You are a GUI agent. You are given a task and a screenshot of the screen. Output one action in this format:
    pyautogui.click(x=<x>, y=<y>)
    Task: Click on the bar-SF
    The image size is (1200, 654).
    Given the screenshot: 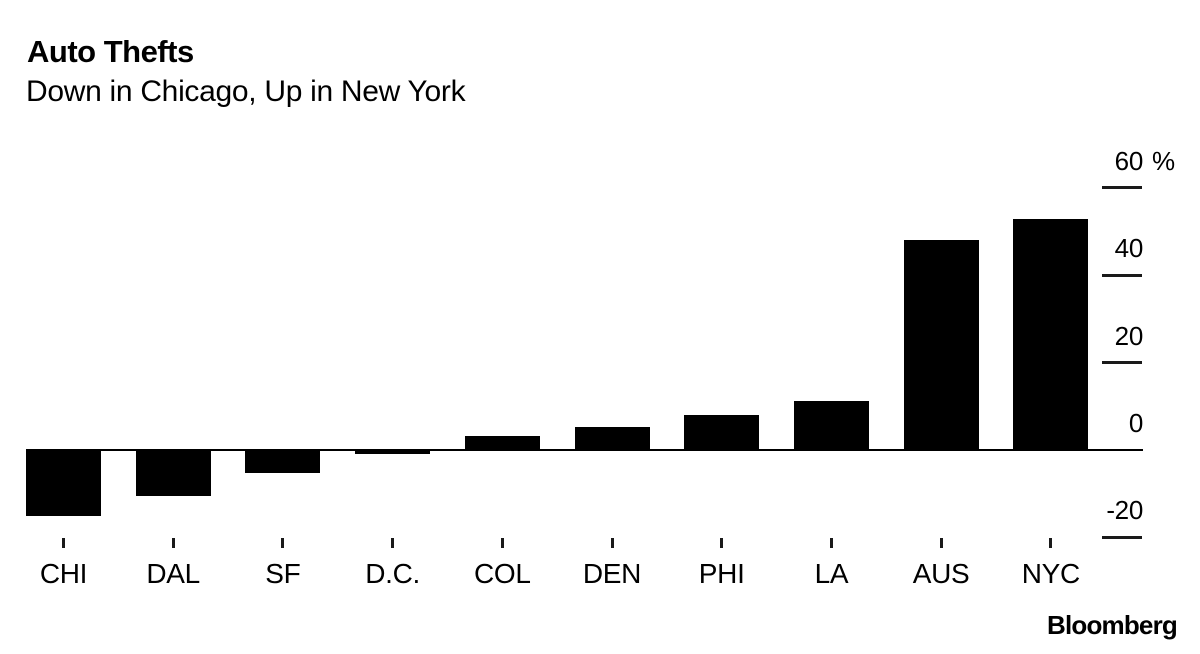 What is the action you would take?
    pyautogui.click(x=283, y=462)
    